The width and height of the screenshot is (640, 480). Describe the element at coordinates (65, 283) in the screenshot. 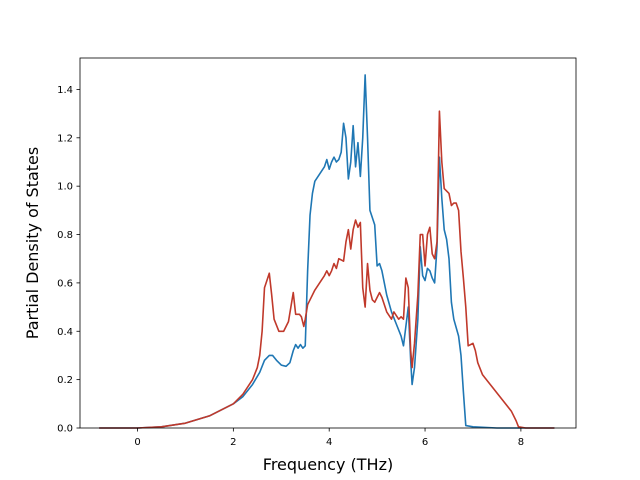

I see `y-tick-label: 0.6` at that location.